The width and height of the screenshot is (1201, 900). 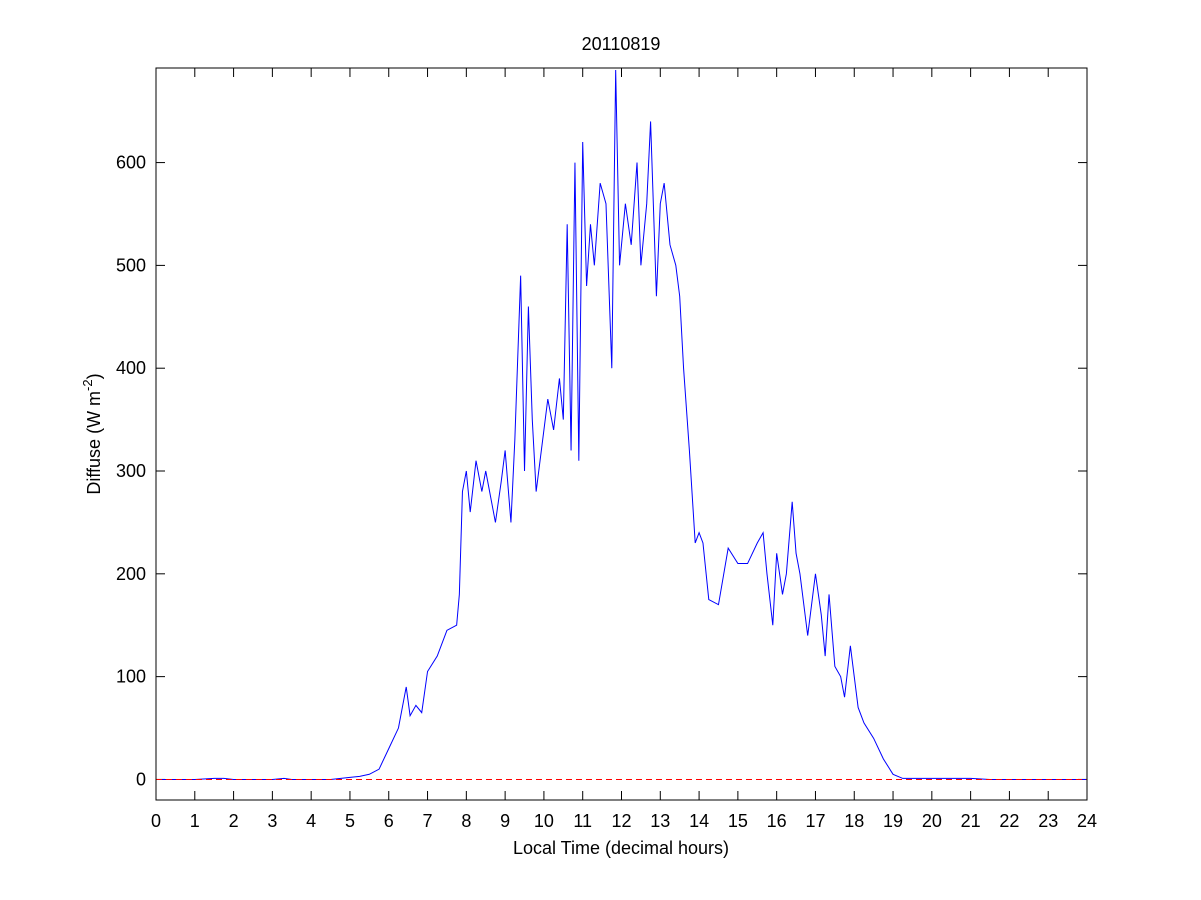 I want to click on x-tick-label: 16, so click(x=777, y=821).